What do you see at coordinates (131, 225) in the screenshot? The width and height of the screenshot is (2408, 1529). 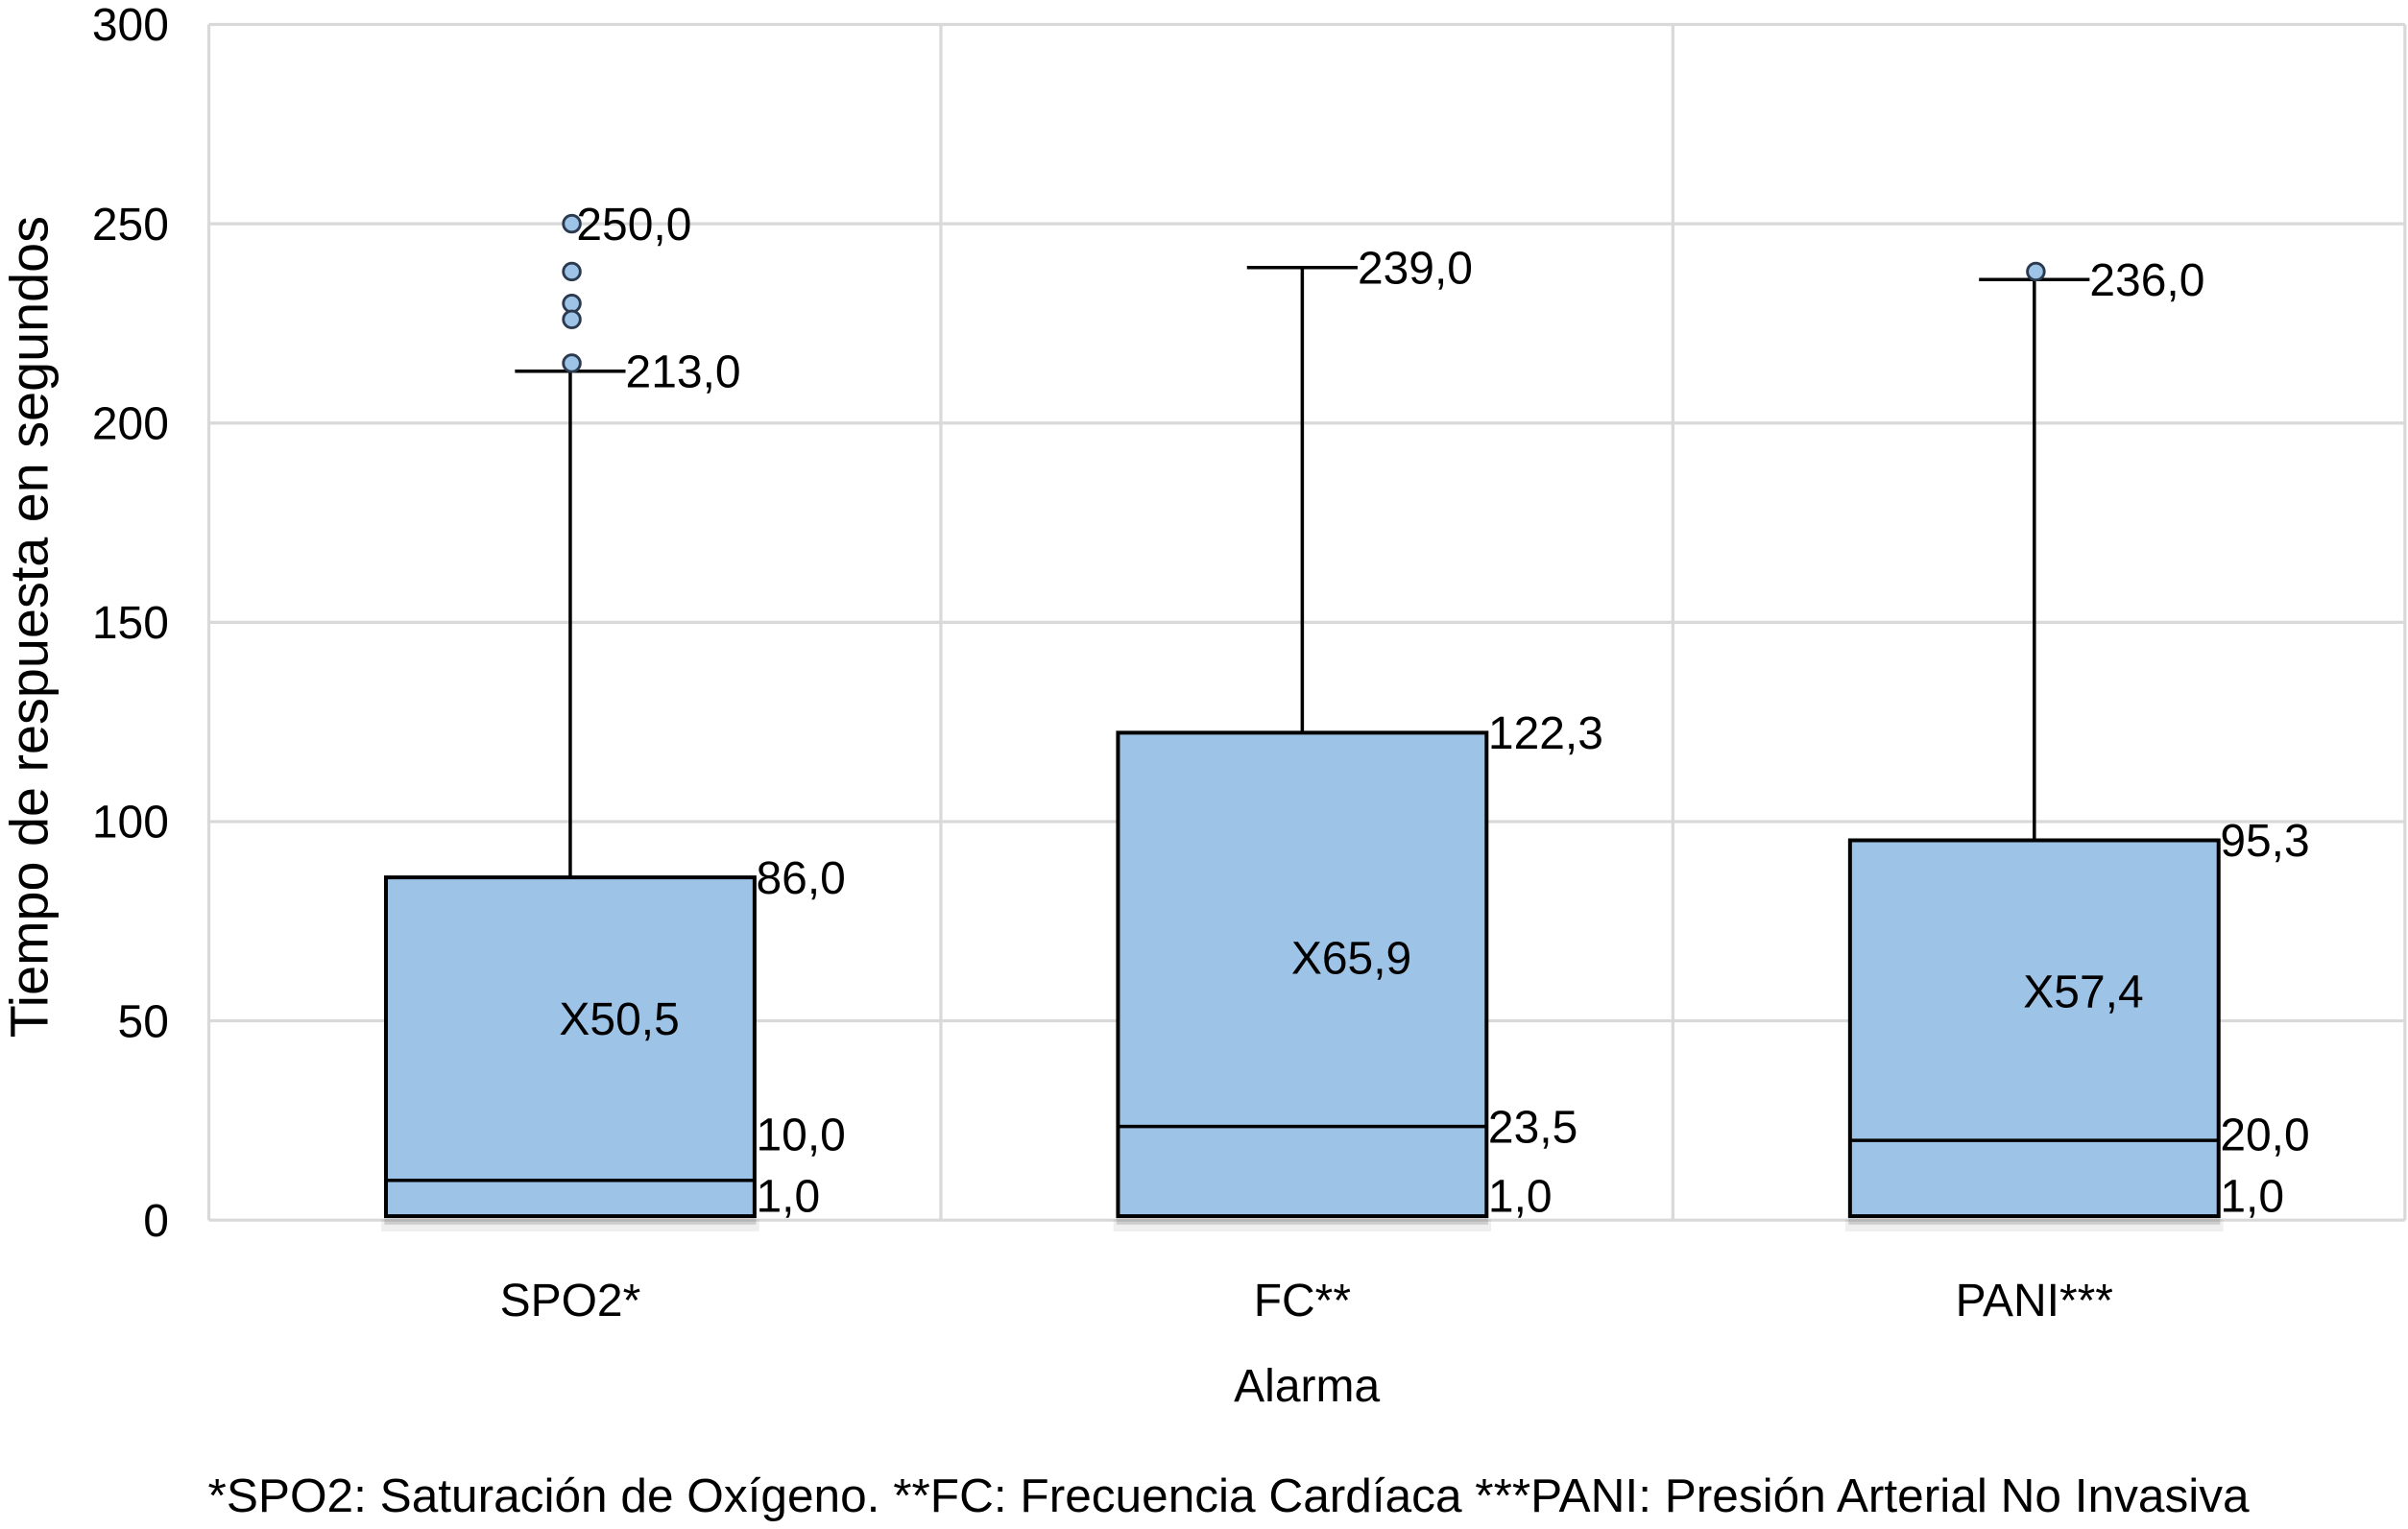 I see `y-tick-label: 250` at bounding box center [131, 225].